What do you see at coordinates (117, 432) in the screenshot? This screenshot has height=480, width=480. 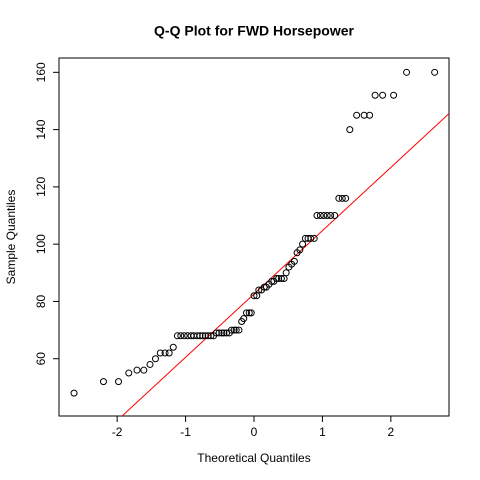 I see `x-tick-label: -2` at bounding box center [117, 432].